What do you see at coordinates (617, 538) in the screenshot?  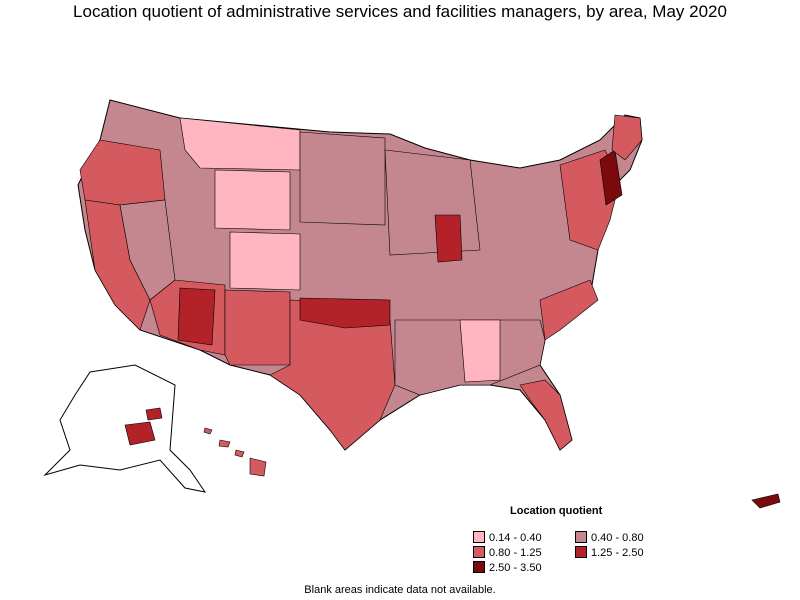 I see `legend-label-2: 0.40 - 0.80` at bounding box center [617, 538].